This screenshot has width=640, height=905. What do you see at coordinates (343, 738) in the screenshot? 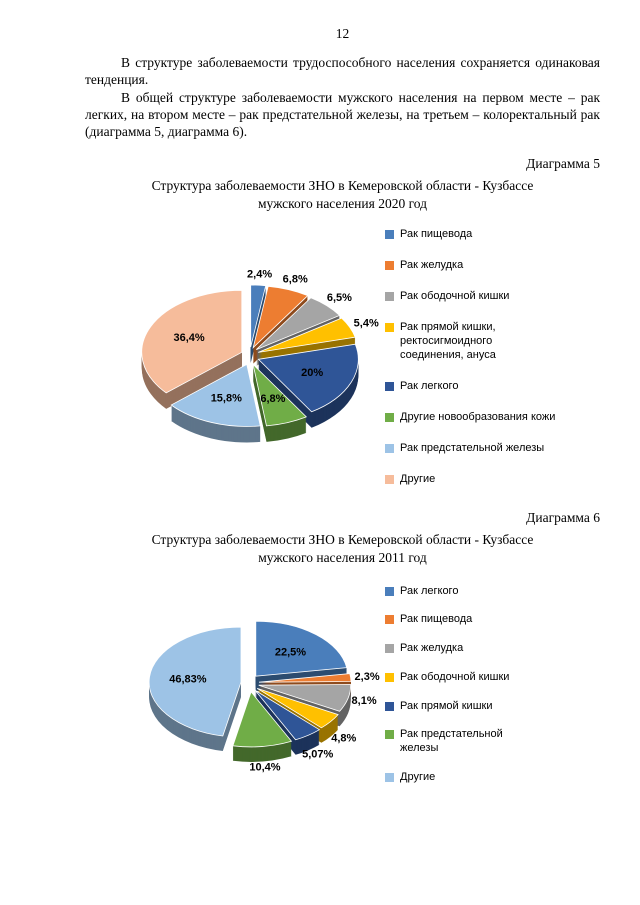
I see `pie-value-label: 4,8%` at bounding box center [343, 738].